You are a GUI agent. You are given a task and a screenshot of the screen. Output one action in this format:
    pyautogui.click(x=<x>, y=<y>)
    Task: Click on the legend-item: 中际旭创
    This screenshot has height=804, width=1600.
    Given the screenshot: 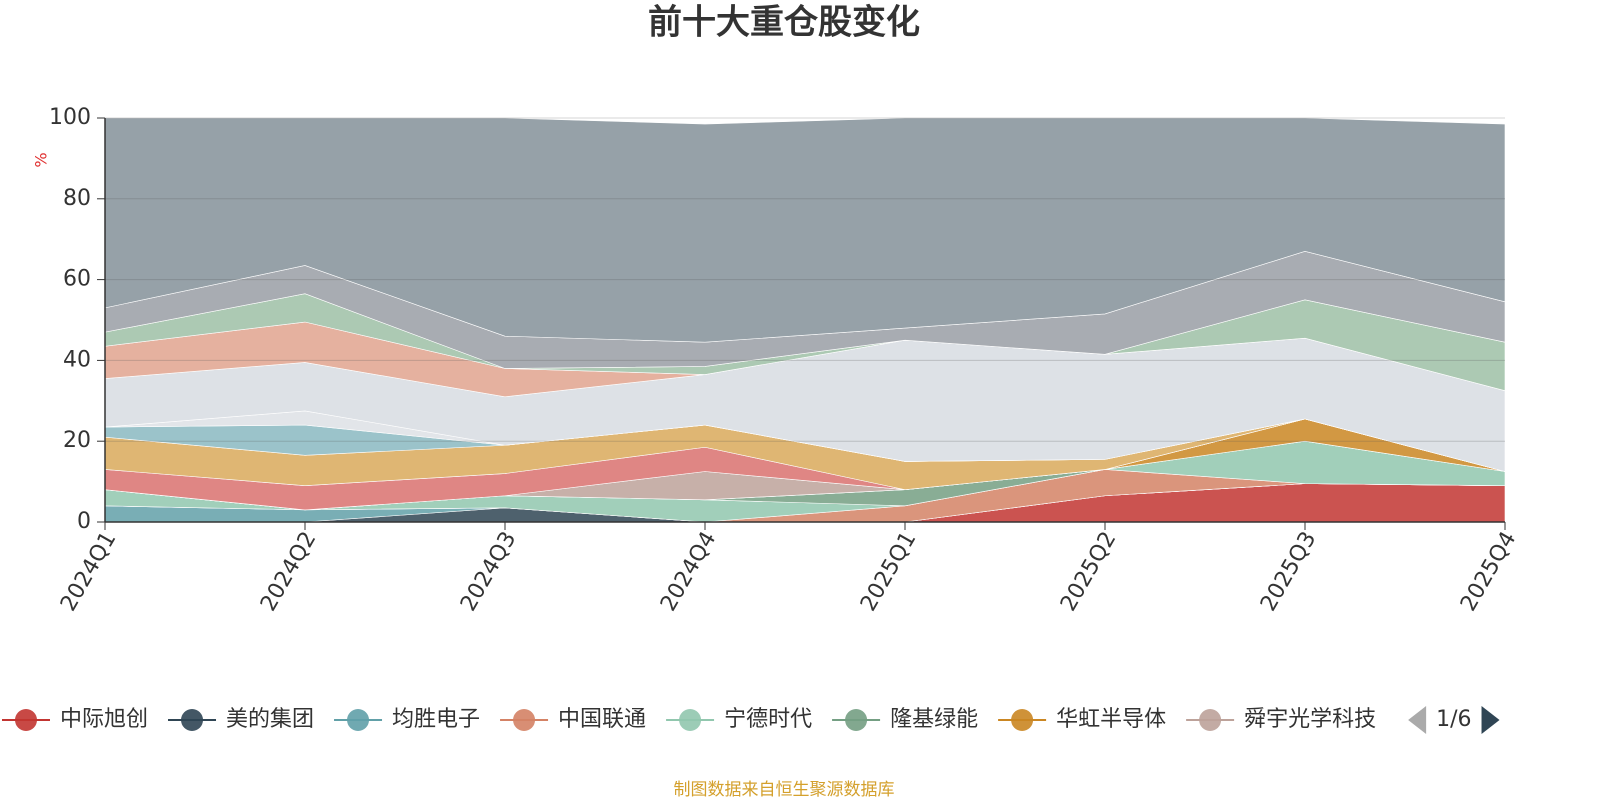 What is the action you would take?
    pyautogui.click(x=75, y=719)
    